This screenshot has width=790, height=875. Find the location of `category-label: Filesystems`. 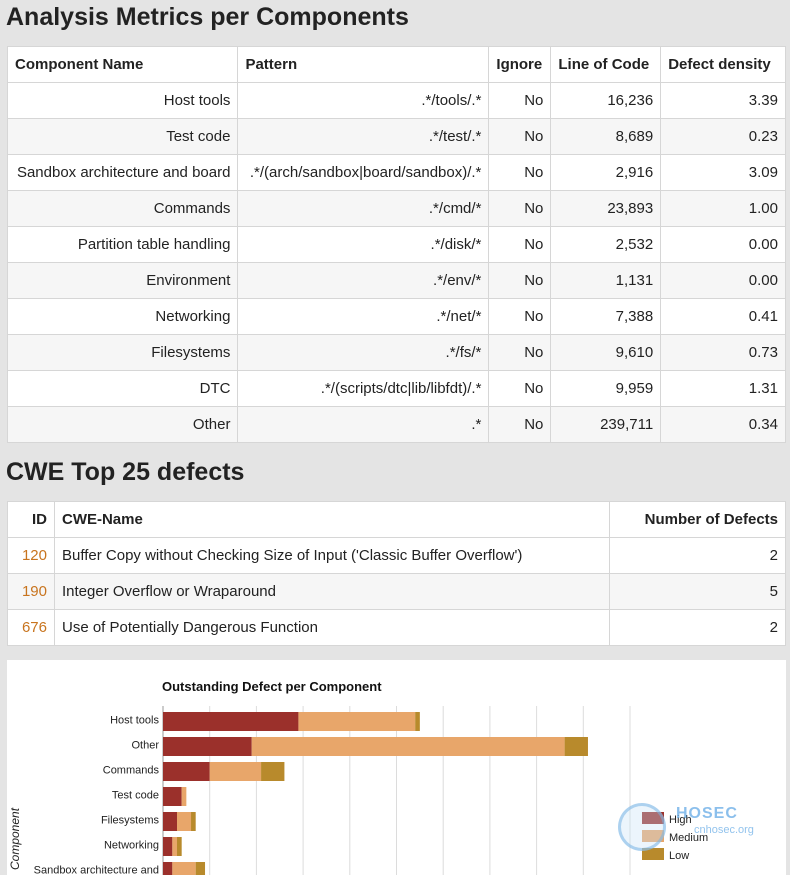

category-label: Filesystems is located at coordinates (130, 821).